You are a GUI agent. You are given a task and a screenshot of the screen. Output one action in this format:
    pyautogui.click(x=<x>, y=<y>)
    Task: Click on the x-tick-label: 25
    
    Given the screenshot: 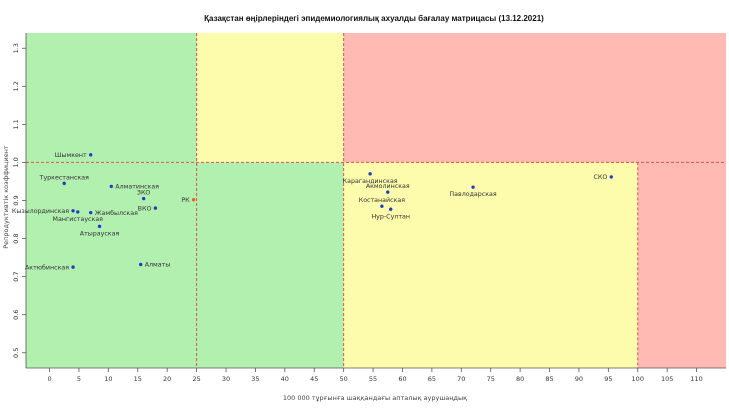 What is the action you would take?
    pyautogui.click(x=196, y=379)
    